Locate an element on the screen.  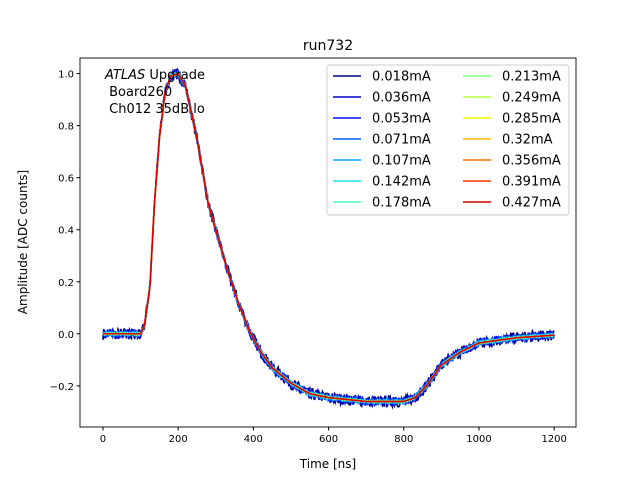
x-tick: 600 is located at coordinates (328, 436).